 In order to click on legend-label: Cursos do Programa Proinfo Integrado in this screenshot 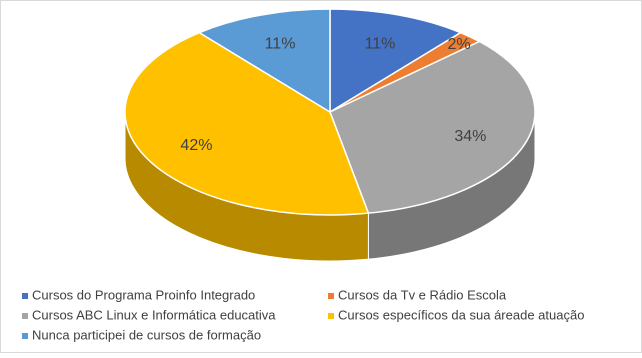, I will do `click(143, 294)`.